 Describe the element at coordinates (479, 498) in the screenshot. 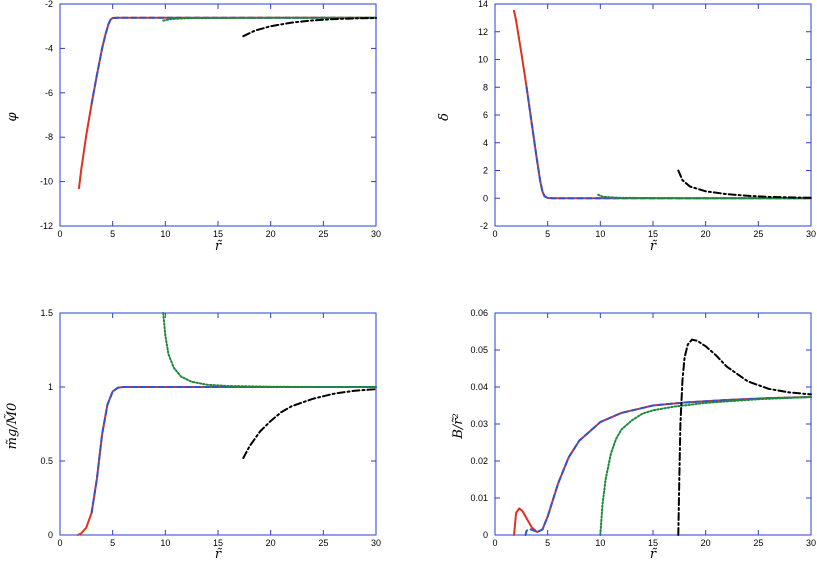

I see `y-tick-label: 0.01` at that location.